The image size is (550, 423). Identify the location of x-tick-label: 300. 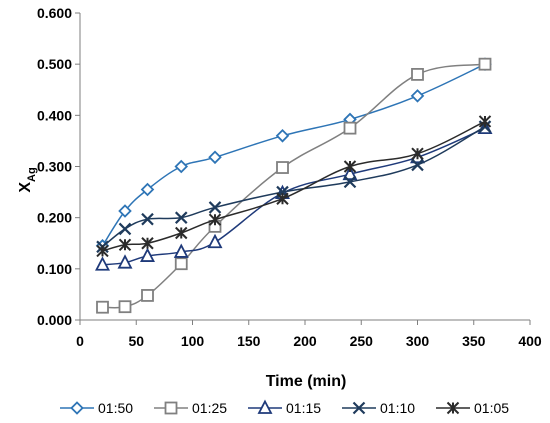
(418, 341).